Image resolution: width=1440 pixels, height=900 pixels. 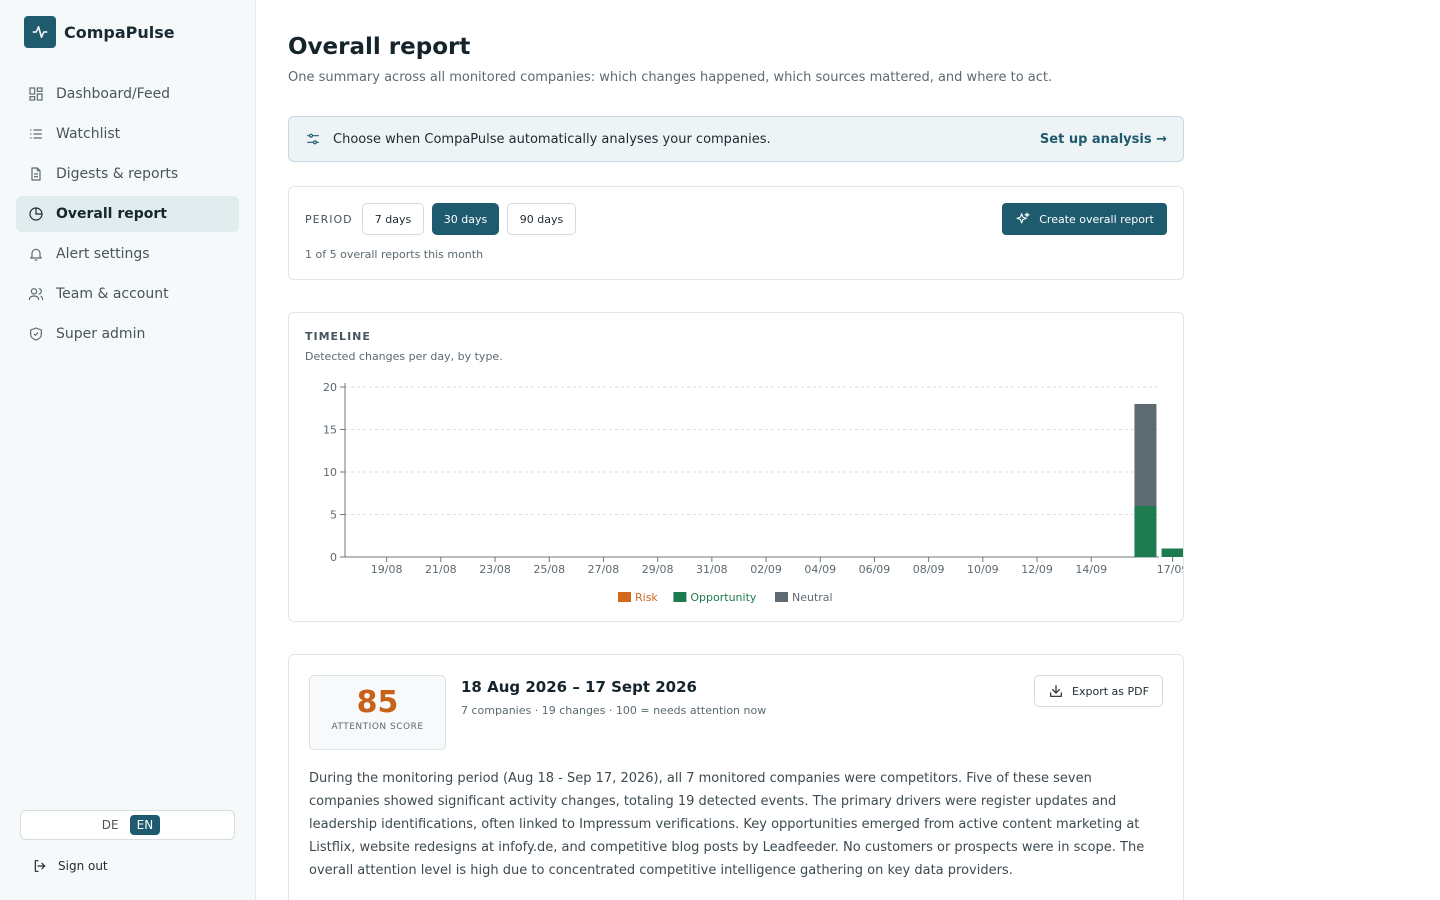 What do you see at coordinates (36, 174) in the screenshot?
I see `document-icon` at bounding box center [36, 174].